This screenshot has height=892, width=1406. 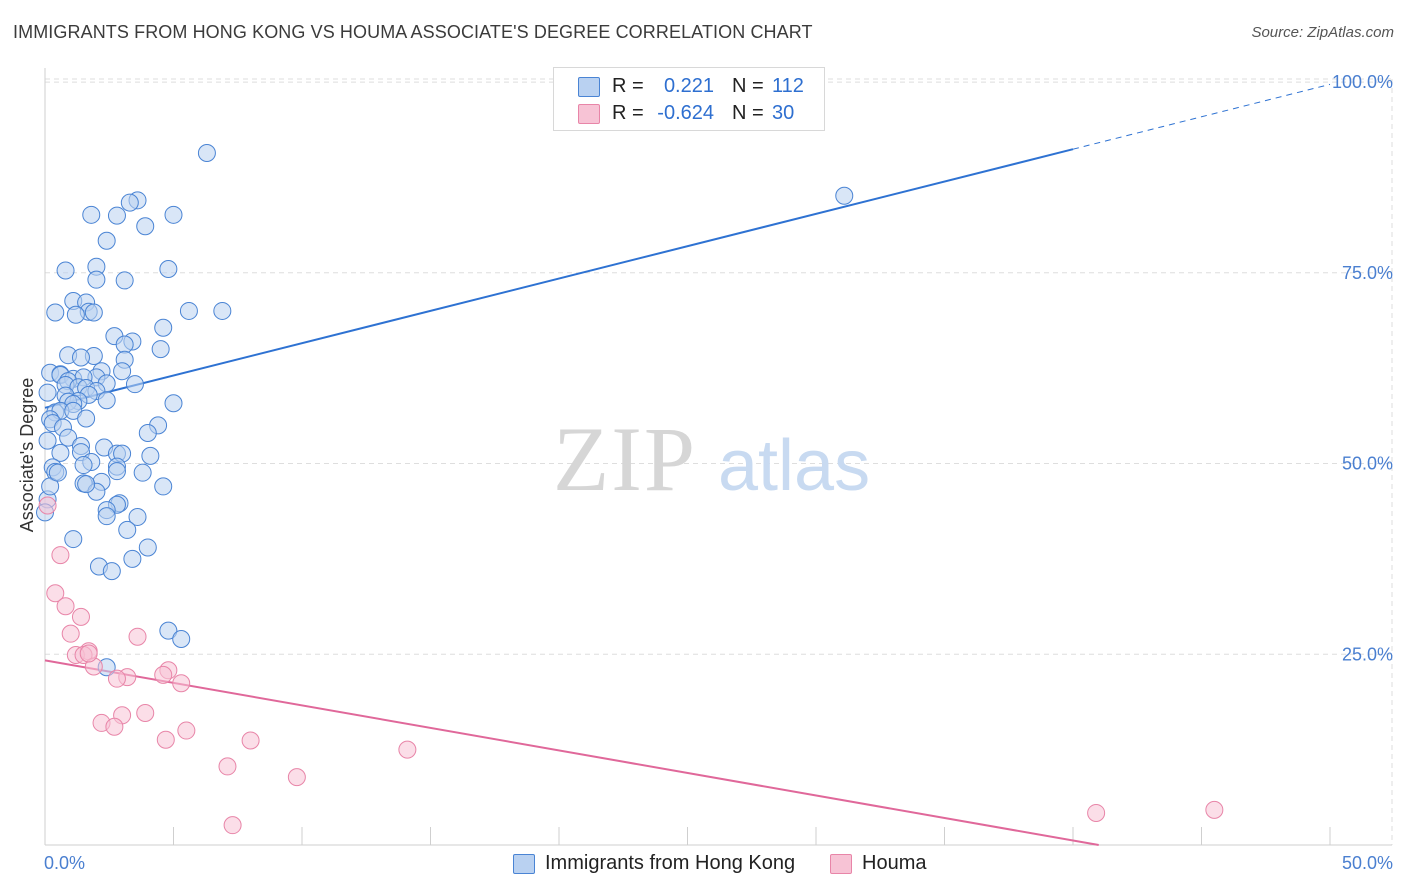 What do you see at coordinates (625, 459) in the screenshot?
I see `watermark-zip: ZIP` at bounding box center [625, 459].